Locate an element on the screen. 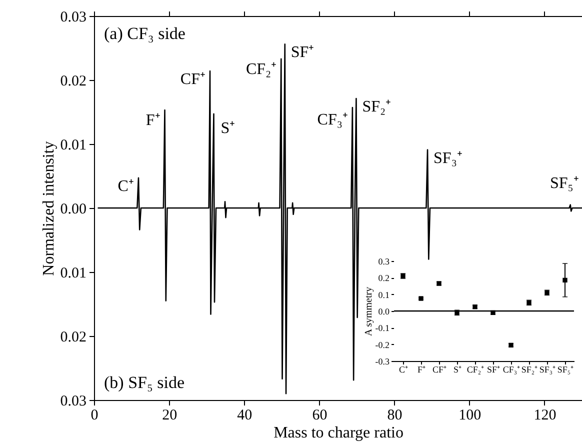  x-axis-title: Mass to charge ratio is located at coordinates (339, 433).